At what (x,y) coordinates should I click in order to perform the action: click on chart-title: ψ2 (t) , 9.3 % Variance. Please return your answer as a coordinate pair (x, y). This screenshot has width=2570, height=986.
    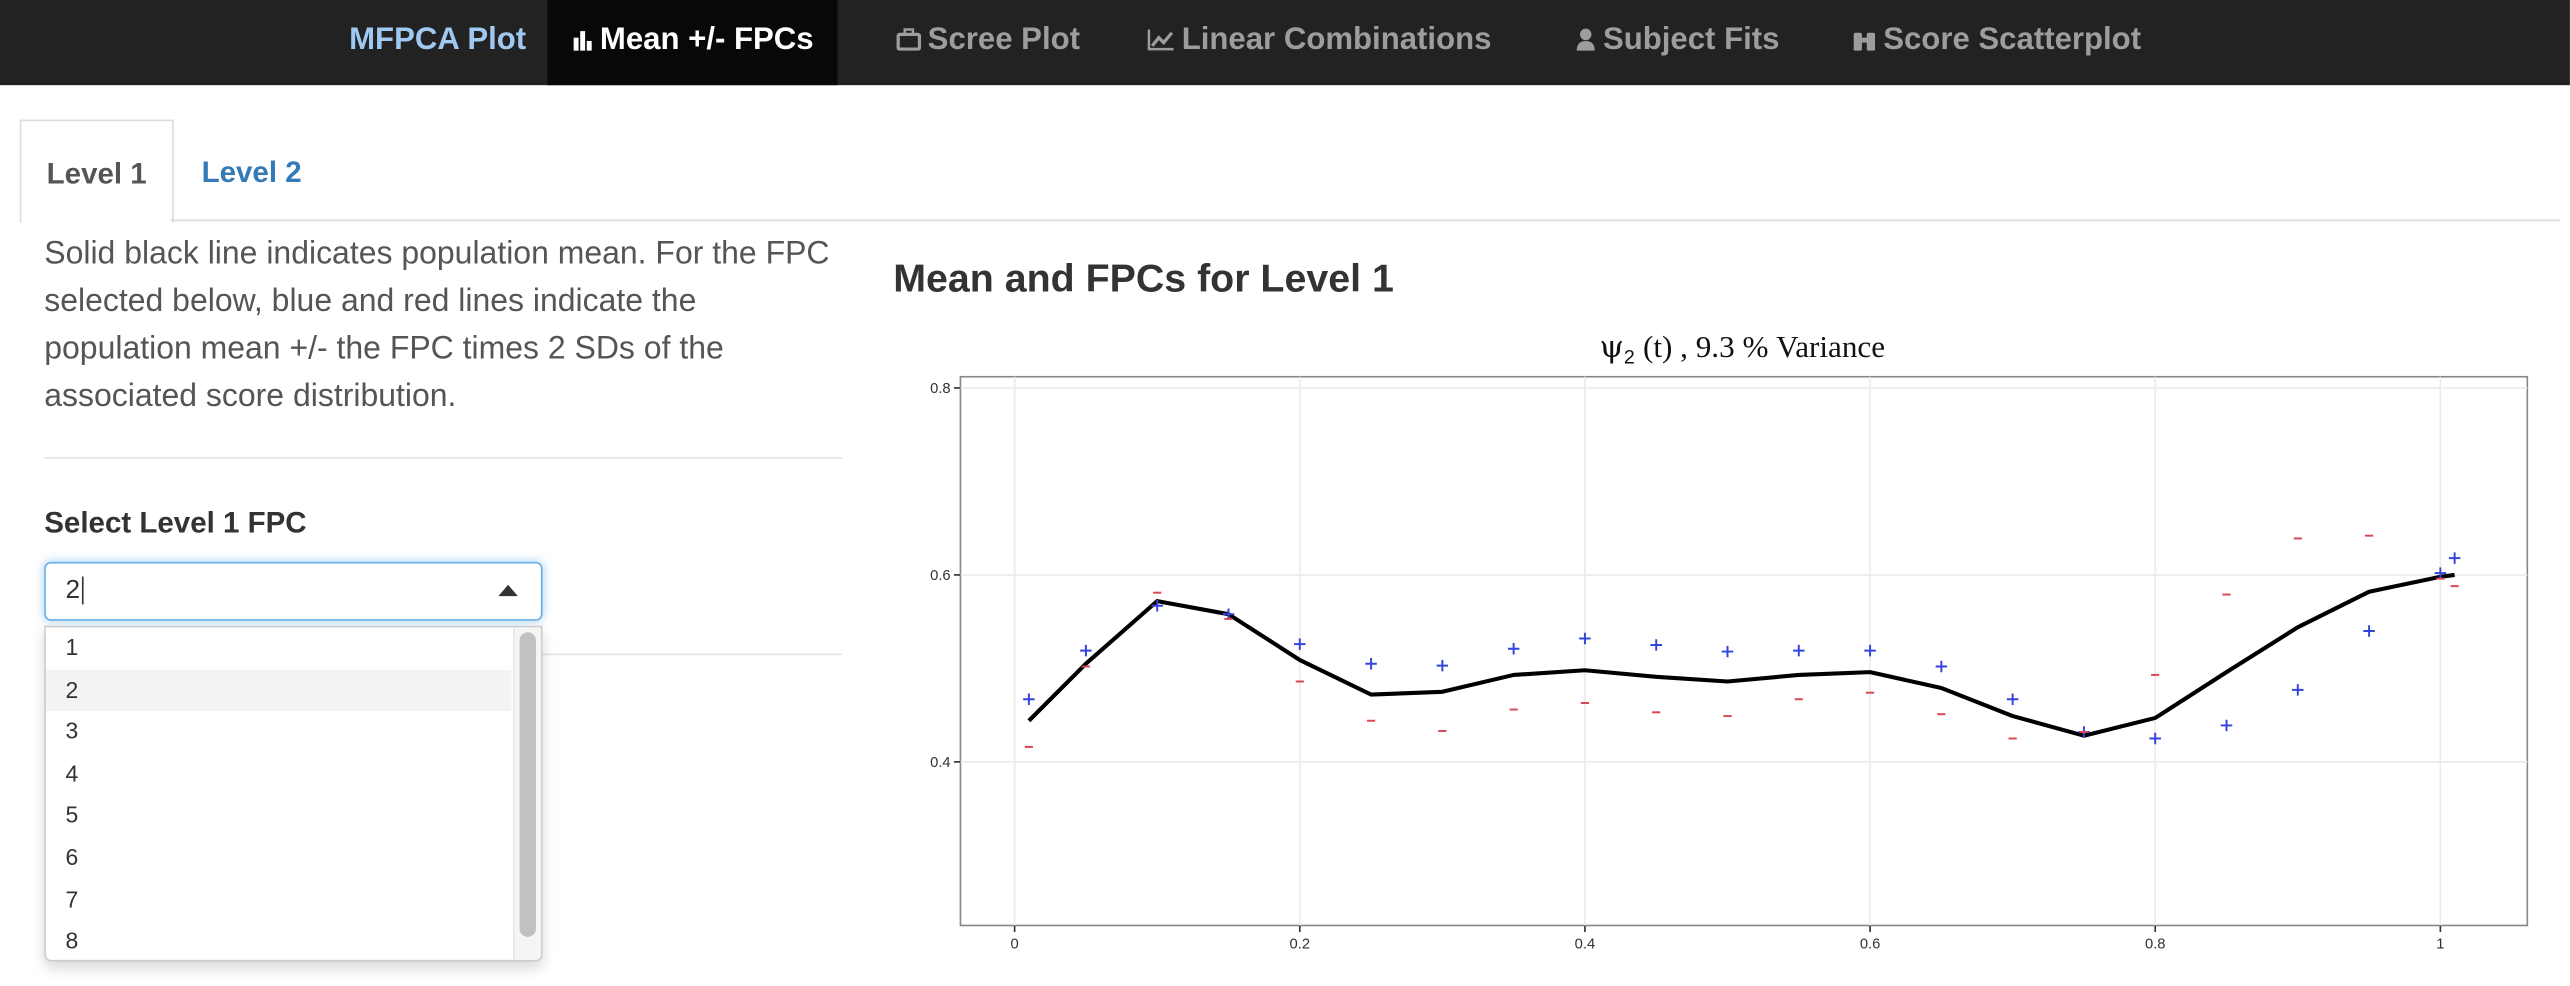
    Looking at the image, I should click on (1742, 349).